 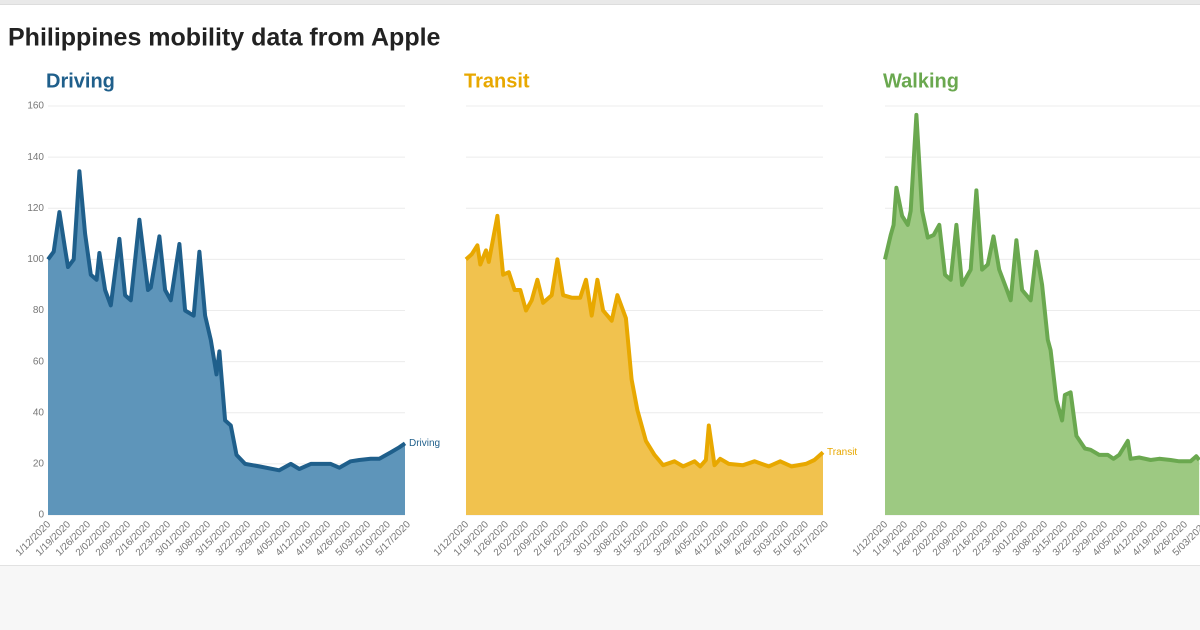 What do you see at coordinates (35, 106) in the screenshot?
I see `y-tick-label: 160` at bounding box center [35, 106].